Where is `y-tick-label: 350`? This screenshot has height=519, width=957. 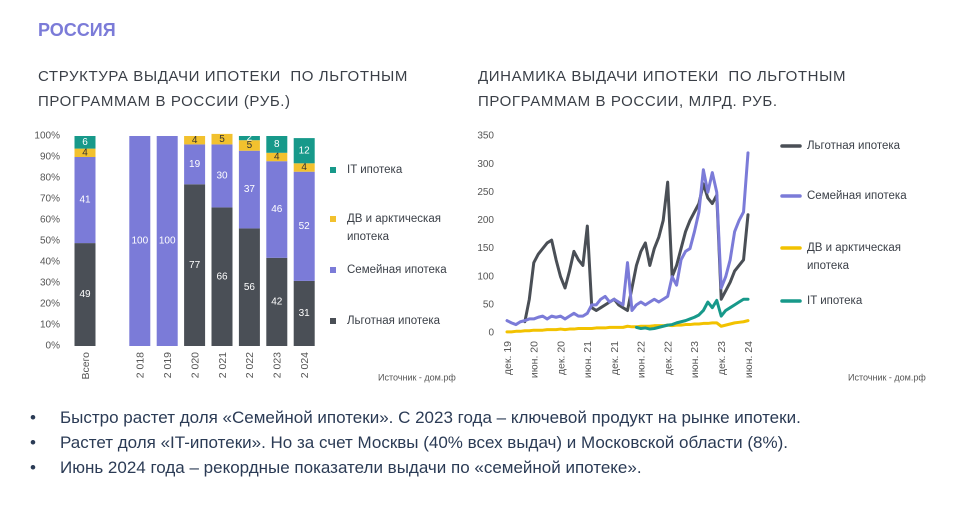 y-tick-label: 350 is located at coordinates (485, 136).